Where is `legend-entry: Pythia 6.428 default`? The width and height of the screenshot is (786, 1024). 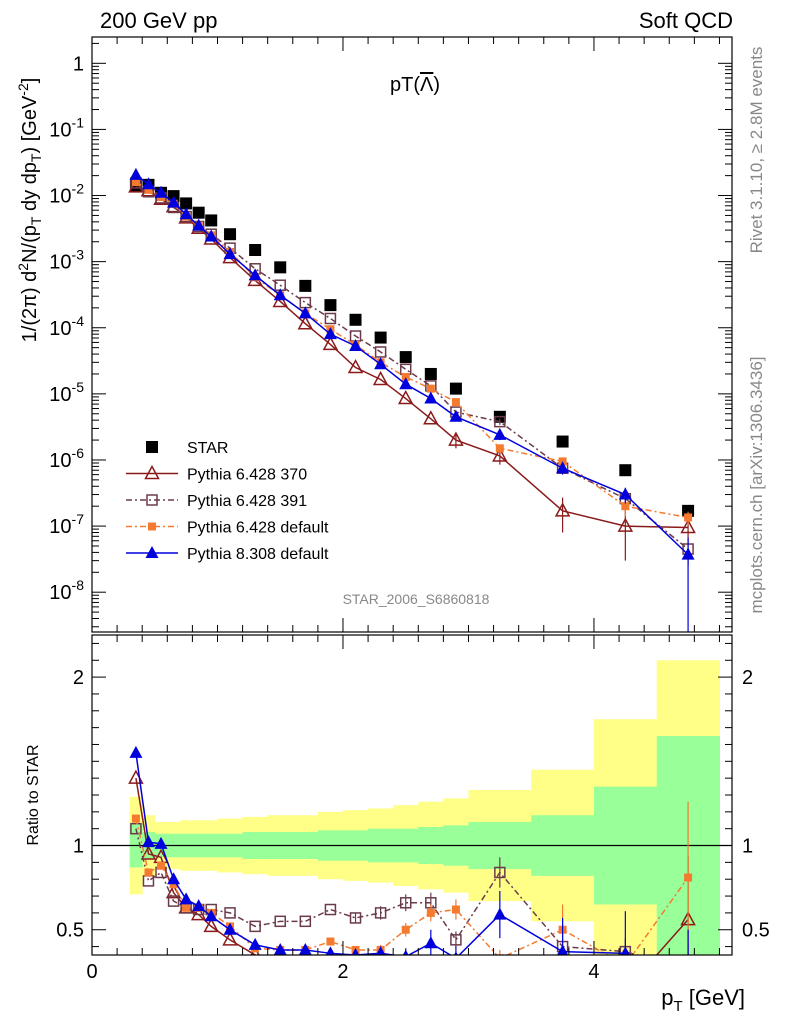 legend-entry: Pythia 6.428 default is located at coordinates (258, 528).